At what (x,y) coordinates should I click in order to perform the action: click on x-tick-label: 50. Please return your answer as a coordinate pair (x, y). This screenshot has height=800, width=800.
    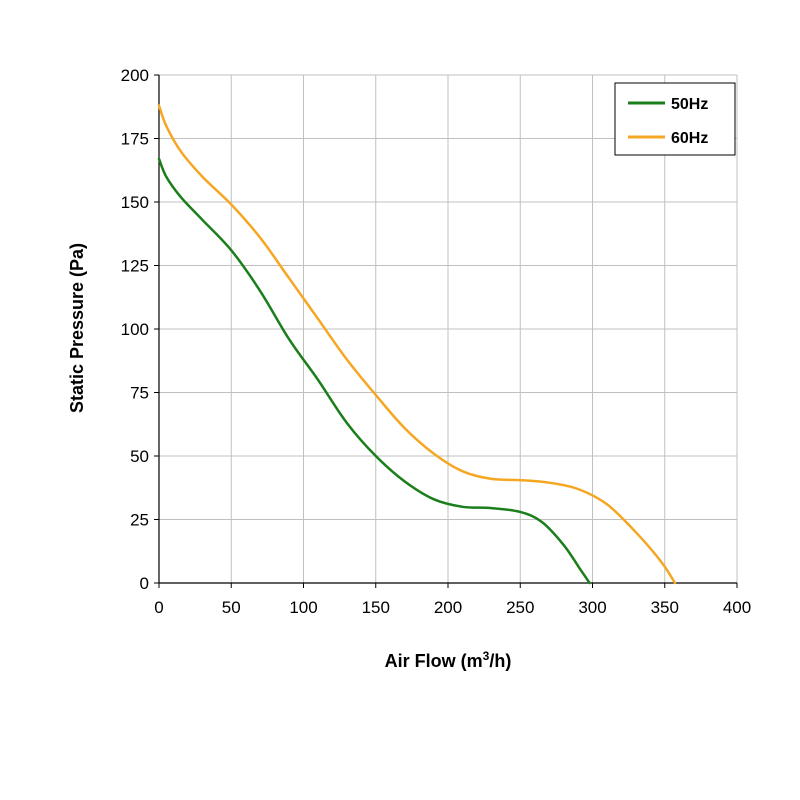
    Looking at the image, I should click on (231, 607).